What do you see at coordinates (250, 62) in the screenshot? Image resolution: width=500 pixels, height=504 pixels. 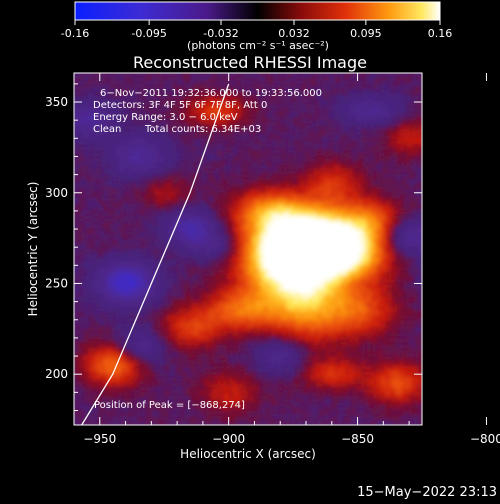 I see `chart-title: Reconstructed RHESSI Image` at bounding box center [250, 62].